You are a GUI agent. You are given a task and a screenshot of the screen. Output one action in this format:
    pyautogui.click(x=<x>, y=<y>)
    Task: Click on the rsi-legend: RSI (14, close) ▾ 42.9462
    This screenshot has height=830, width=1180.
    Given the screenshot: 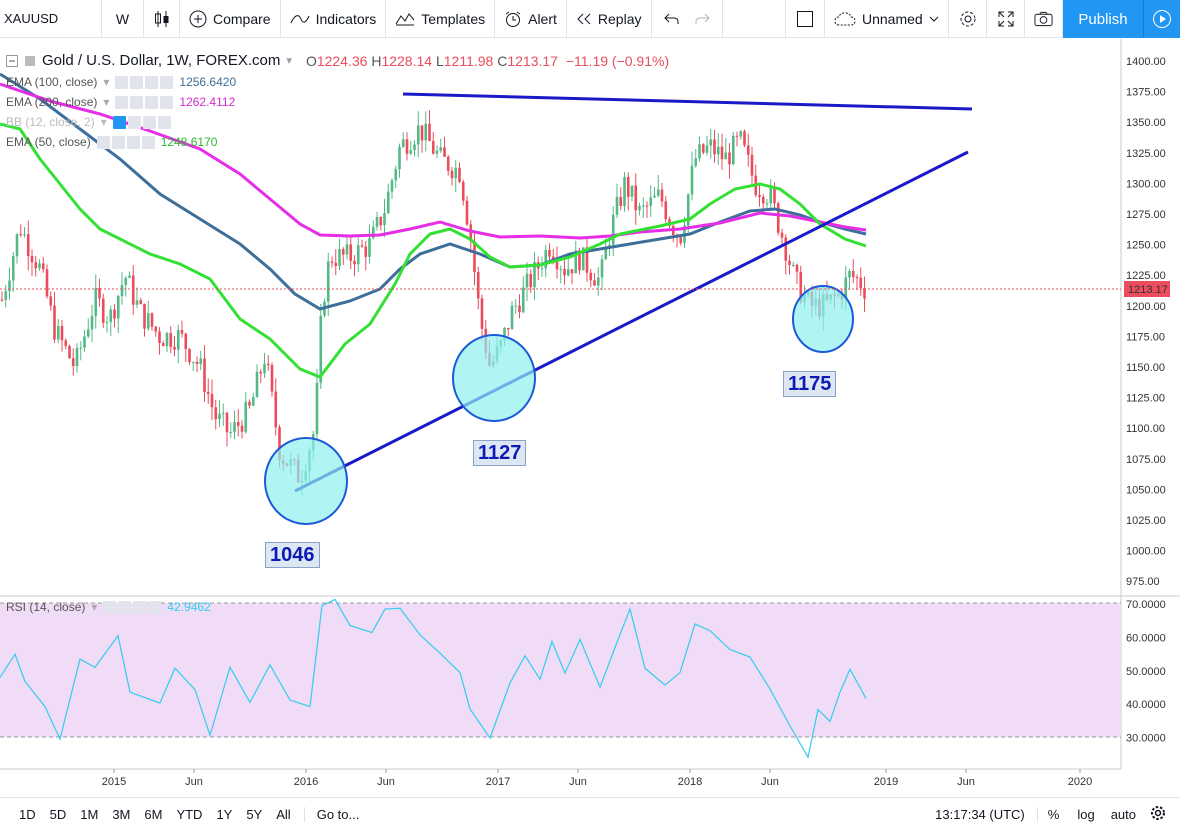 What is the action you would take?
    pyautogui.click(x=108, y=607)
    